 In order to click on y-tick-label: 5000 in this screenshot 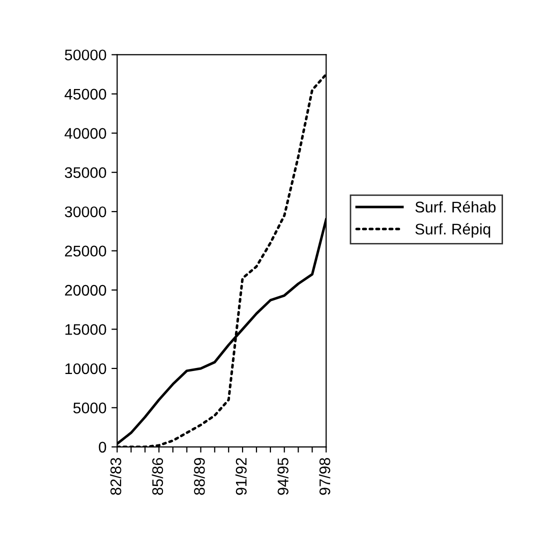, I will do `click(89, 408)`.